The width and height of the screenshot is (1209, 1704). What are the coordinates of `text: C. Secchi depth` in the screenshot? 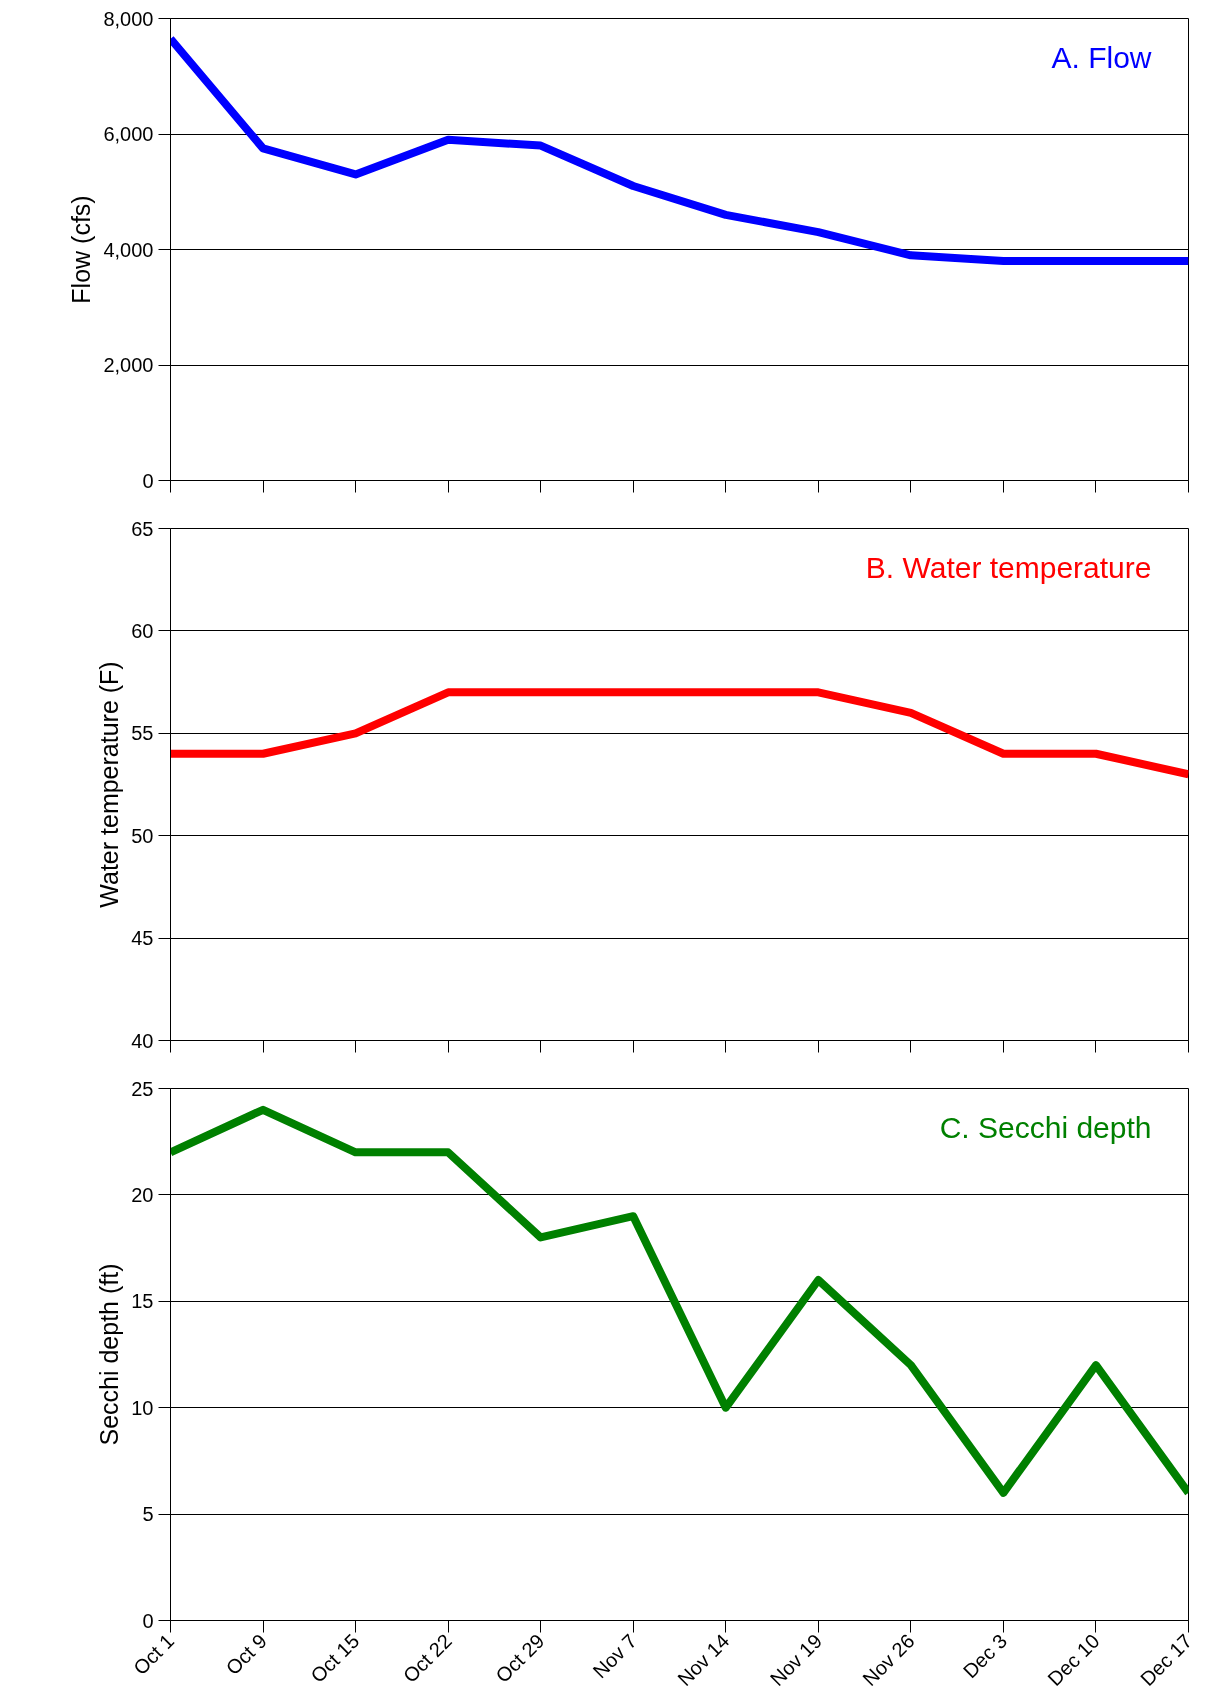 It's located at (1045, 1127).